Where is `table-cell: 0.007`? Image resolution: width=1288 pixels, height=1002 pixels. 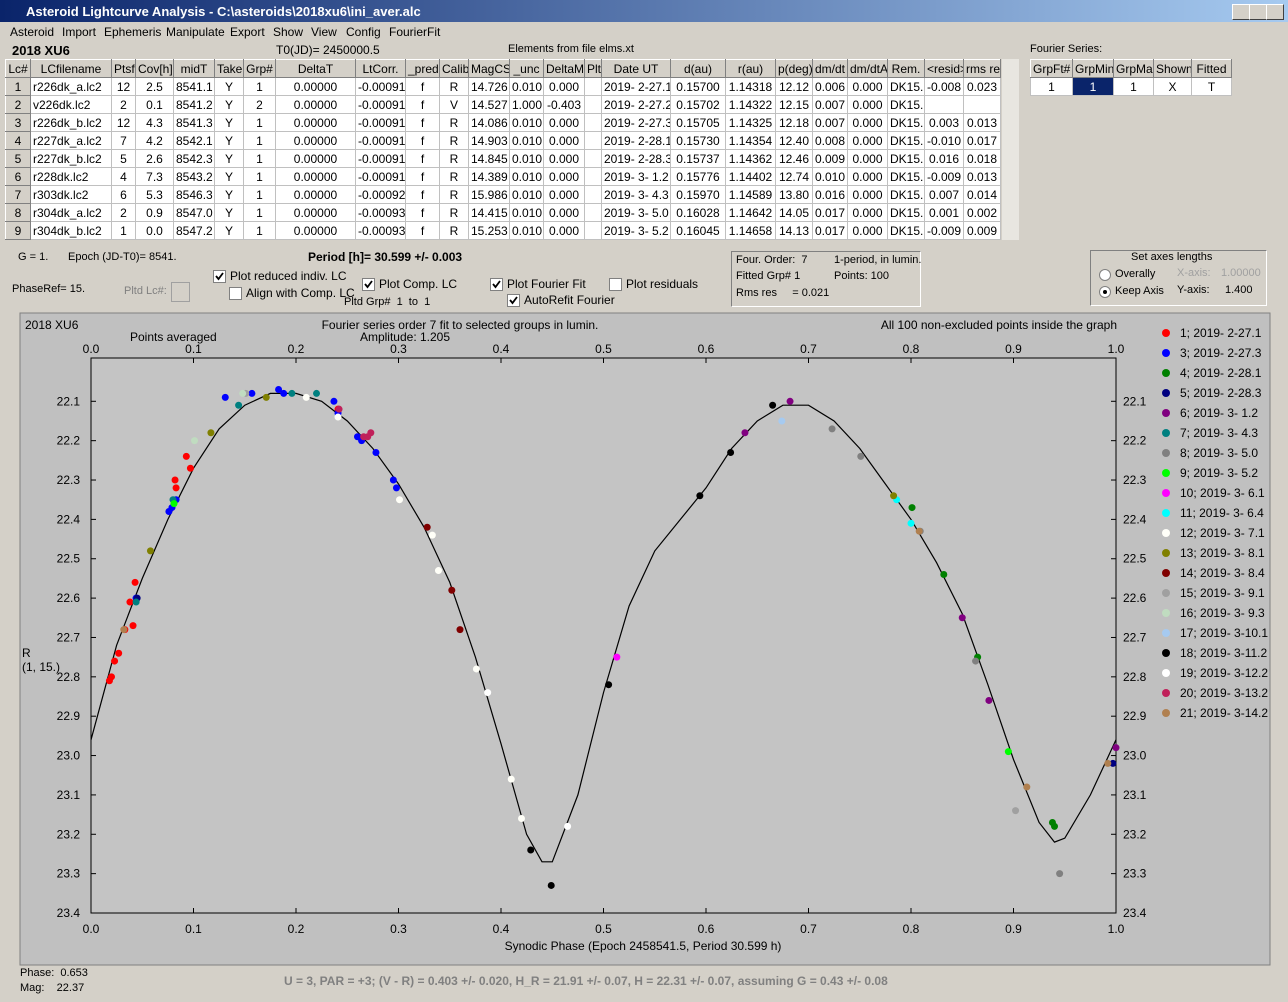 table-cell: 0.007 is located at coordinates (944, 194).